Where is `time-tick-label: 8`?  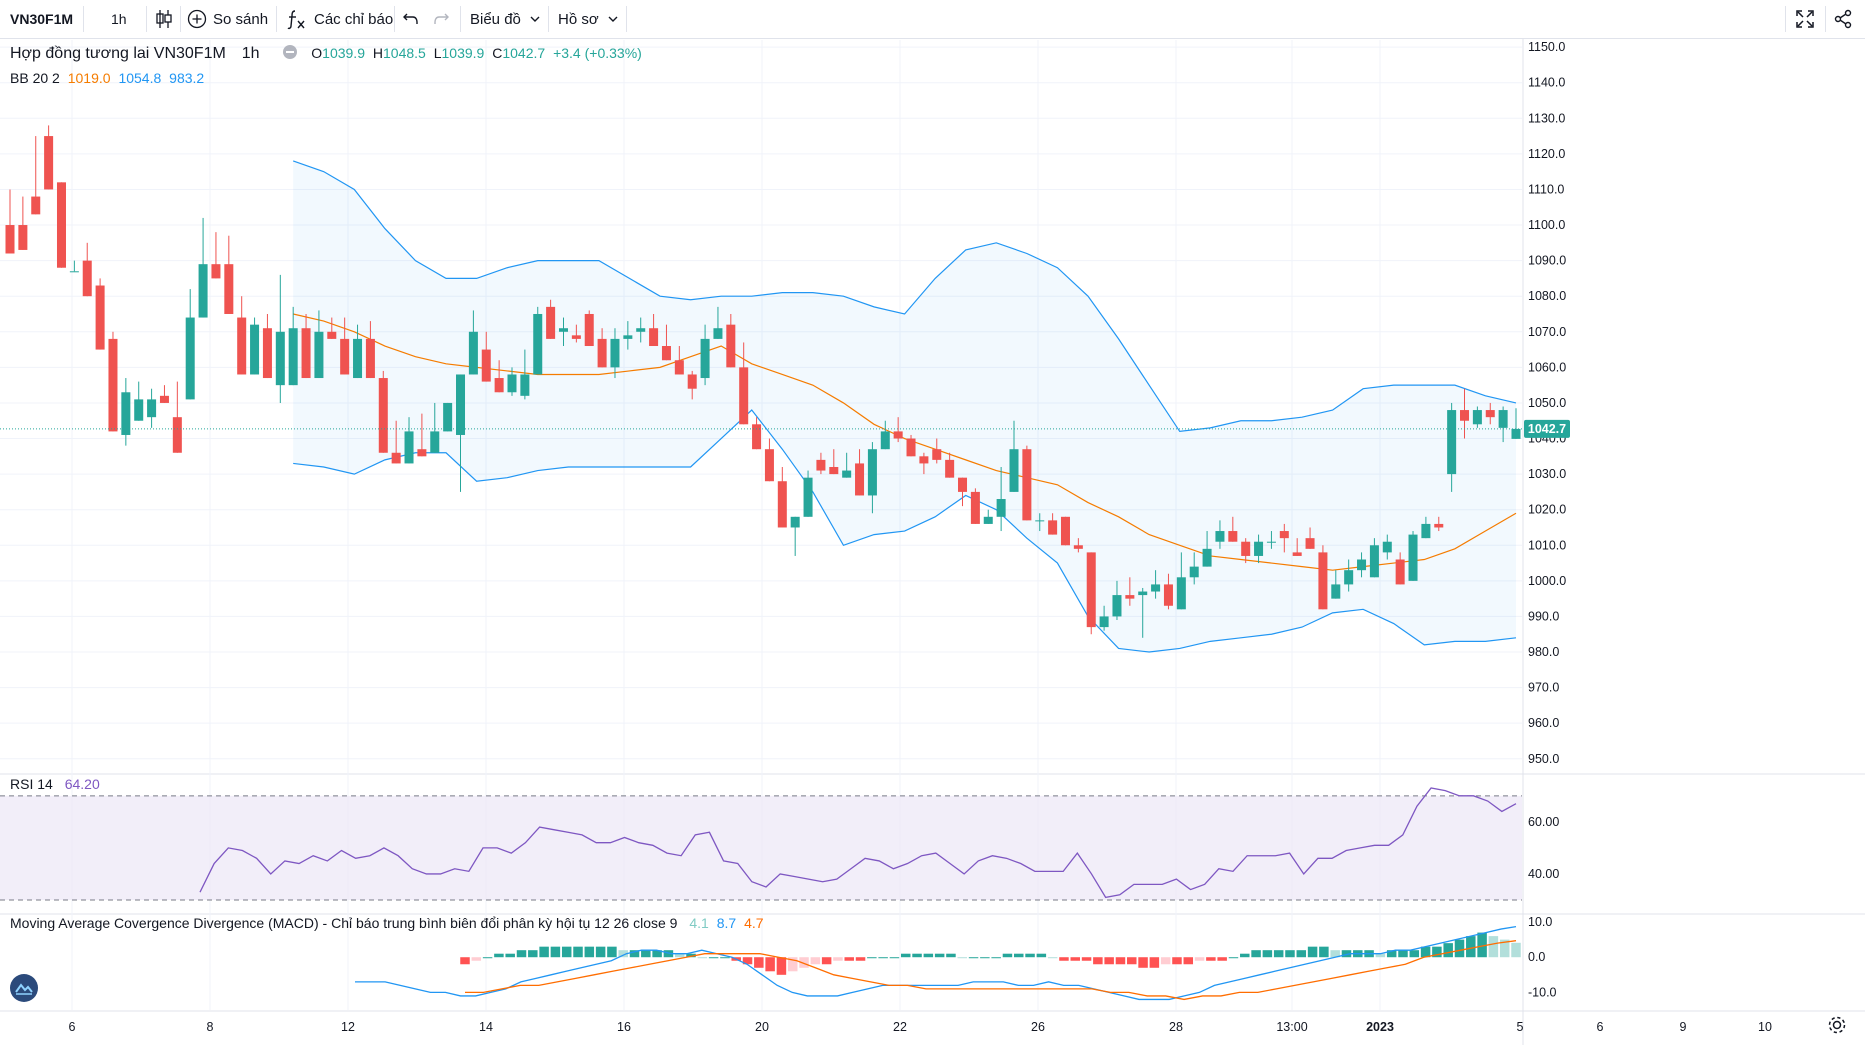
time-tick-label: 8 is located at coordinates (210, 1027).